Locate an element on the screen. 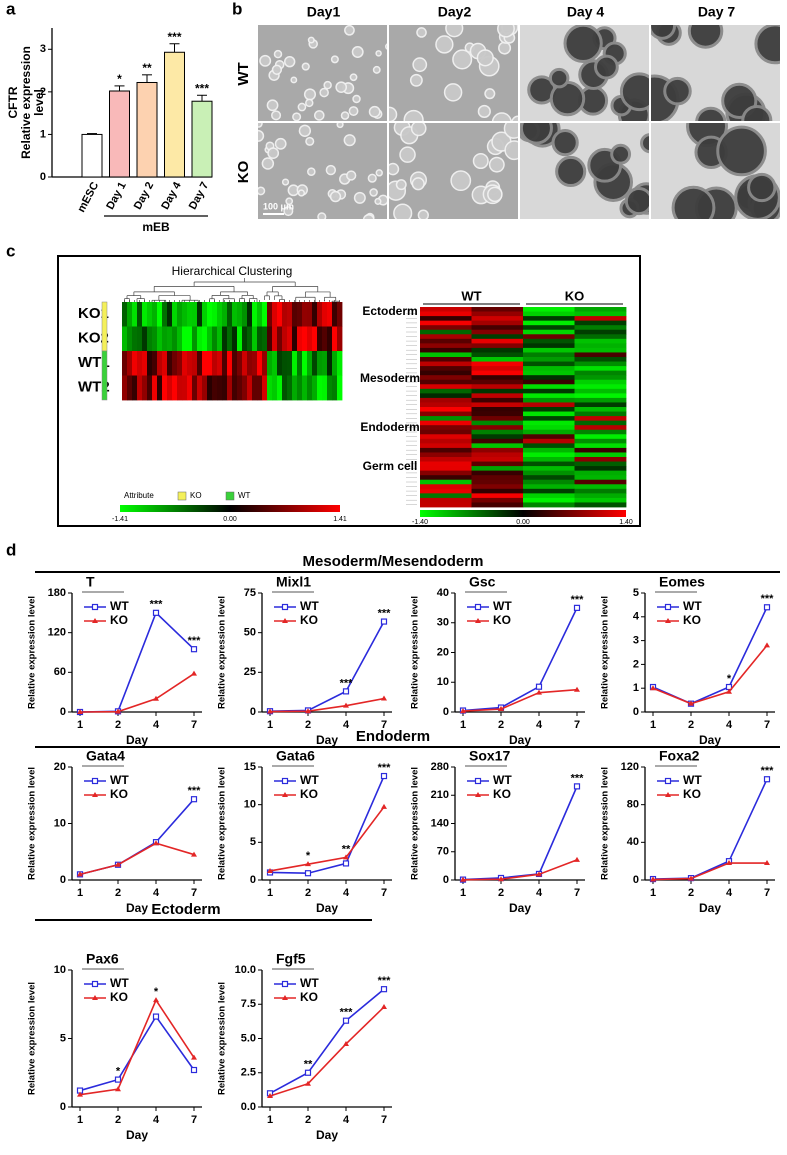 The image size is (787, 1155). y-axis-label: Relative expression level is located at coordinates (222, 1038).